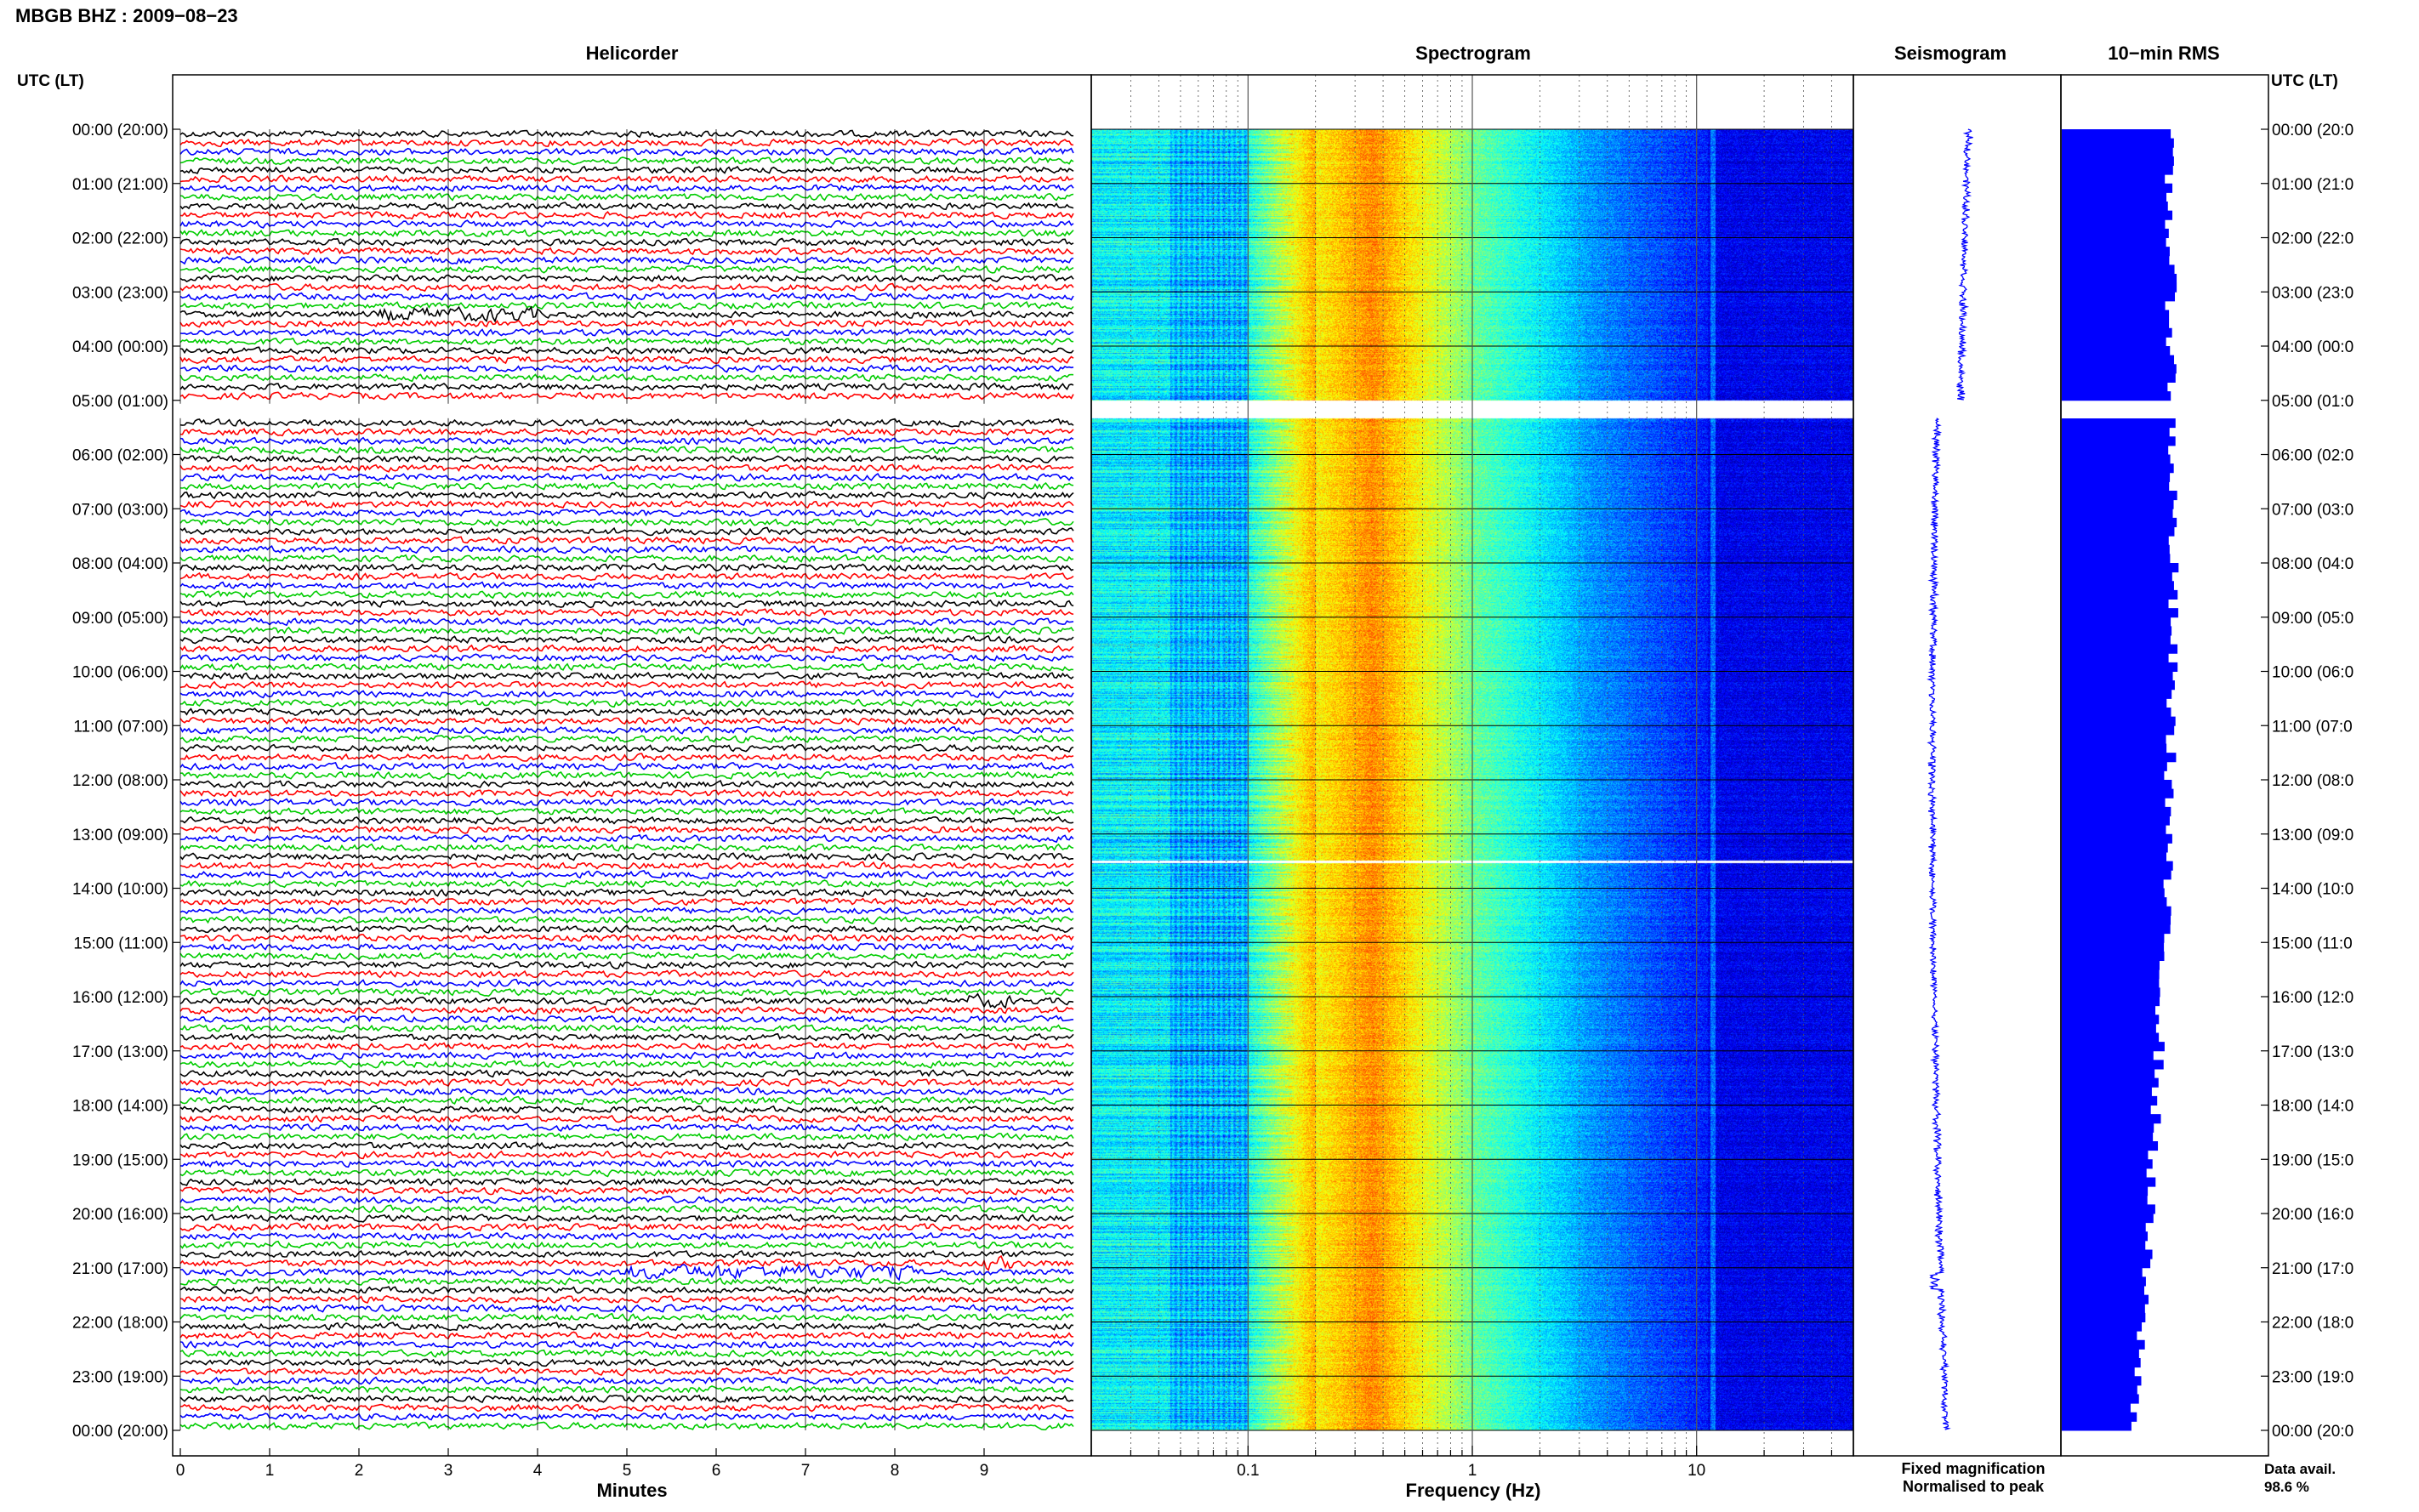 This screenshot has width=2419, height=1512. I want to click on time-label-right: 03:00 (23:0, so click(2313, 293).